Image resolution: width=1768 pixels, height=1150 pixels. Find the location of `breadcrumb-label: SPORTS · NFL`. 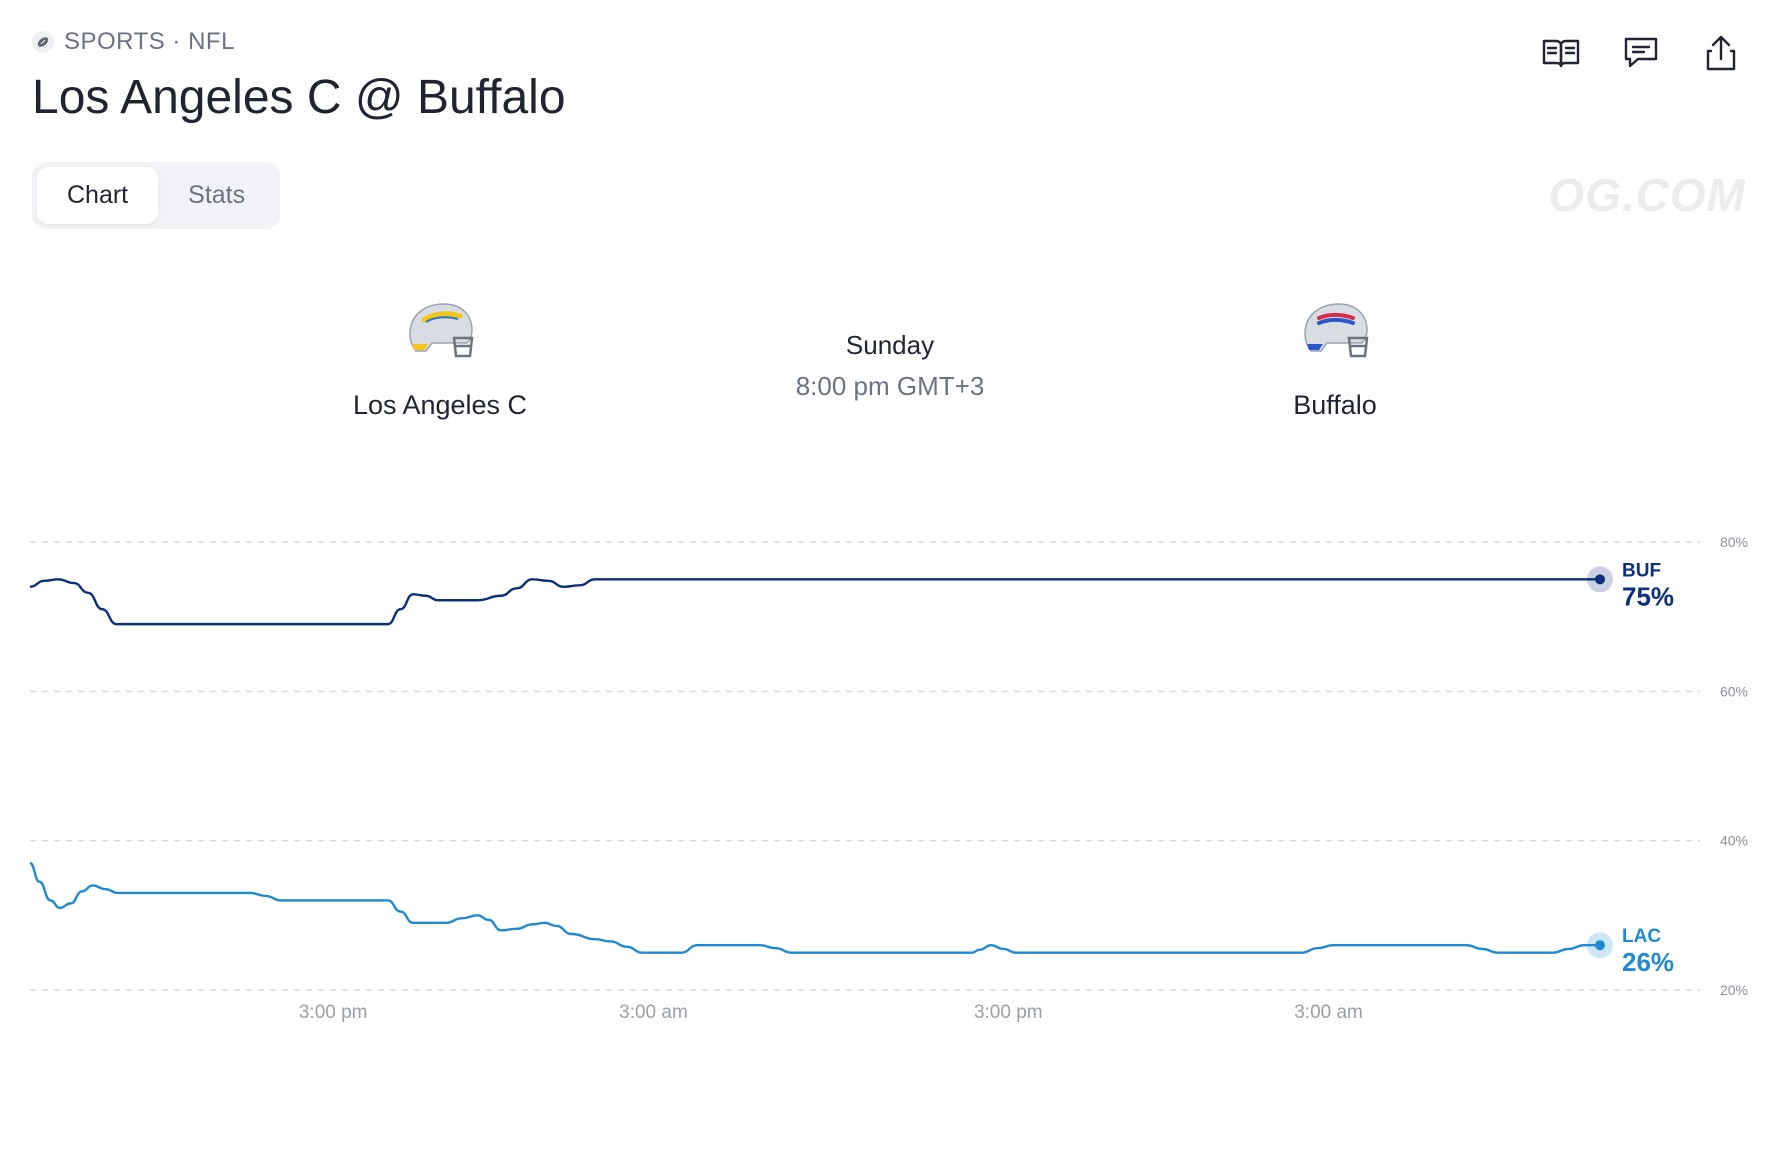

breadcrumb-label: SPORTS · NFL is located at coordinates (149, 41).